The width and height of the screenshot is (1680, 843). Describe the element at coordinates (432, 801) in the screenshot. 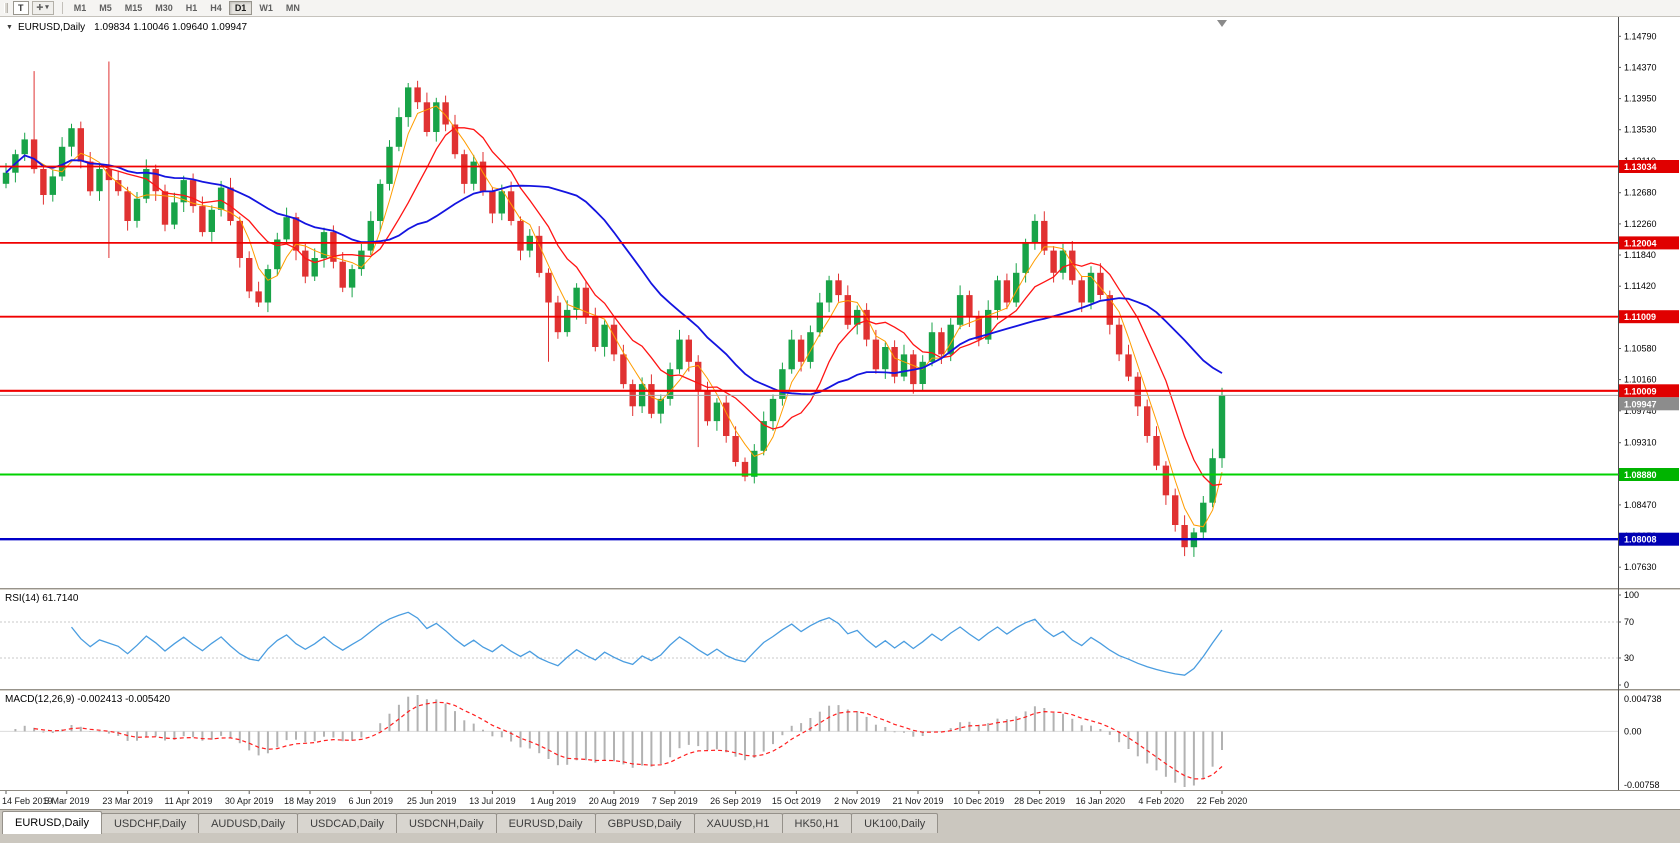

I see `date-axis-label: 25 Jun 2019` at that location.